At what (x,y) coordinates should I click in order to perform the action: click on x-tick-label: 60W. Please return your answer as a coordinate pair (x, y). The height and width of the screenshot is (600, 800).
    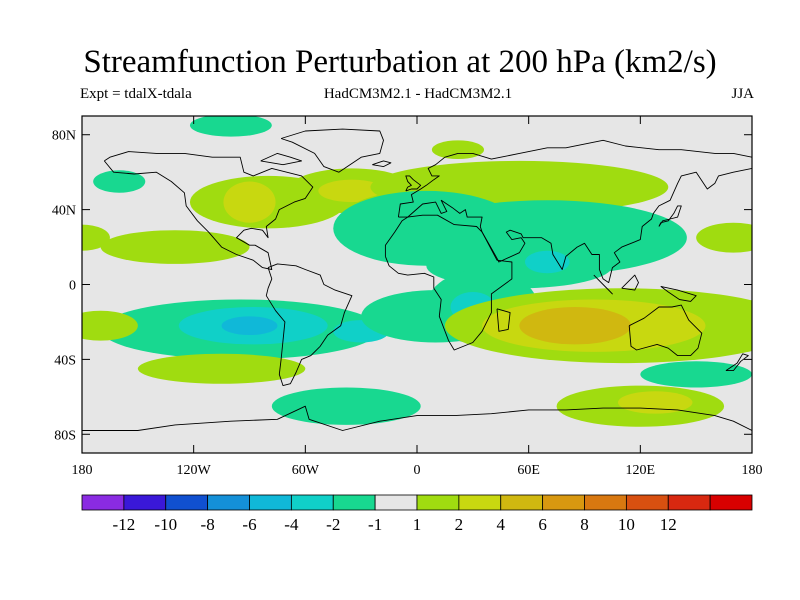
    Looking at the image, I should click on (306, 470).